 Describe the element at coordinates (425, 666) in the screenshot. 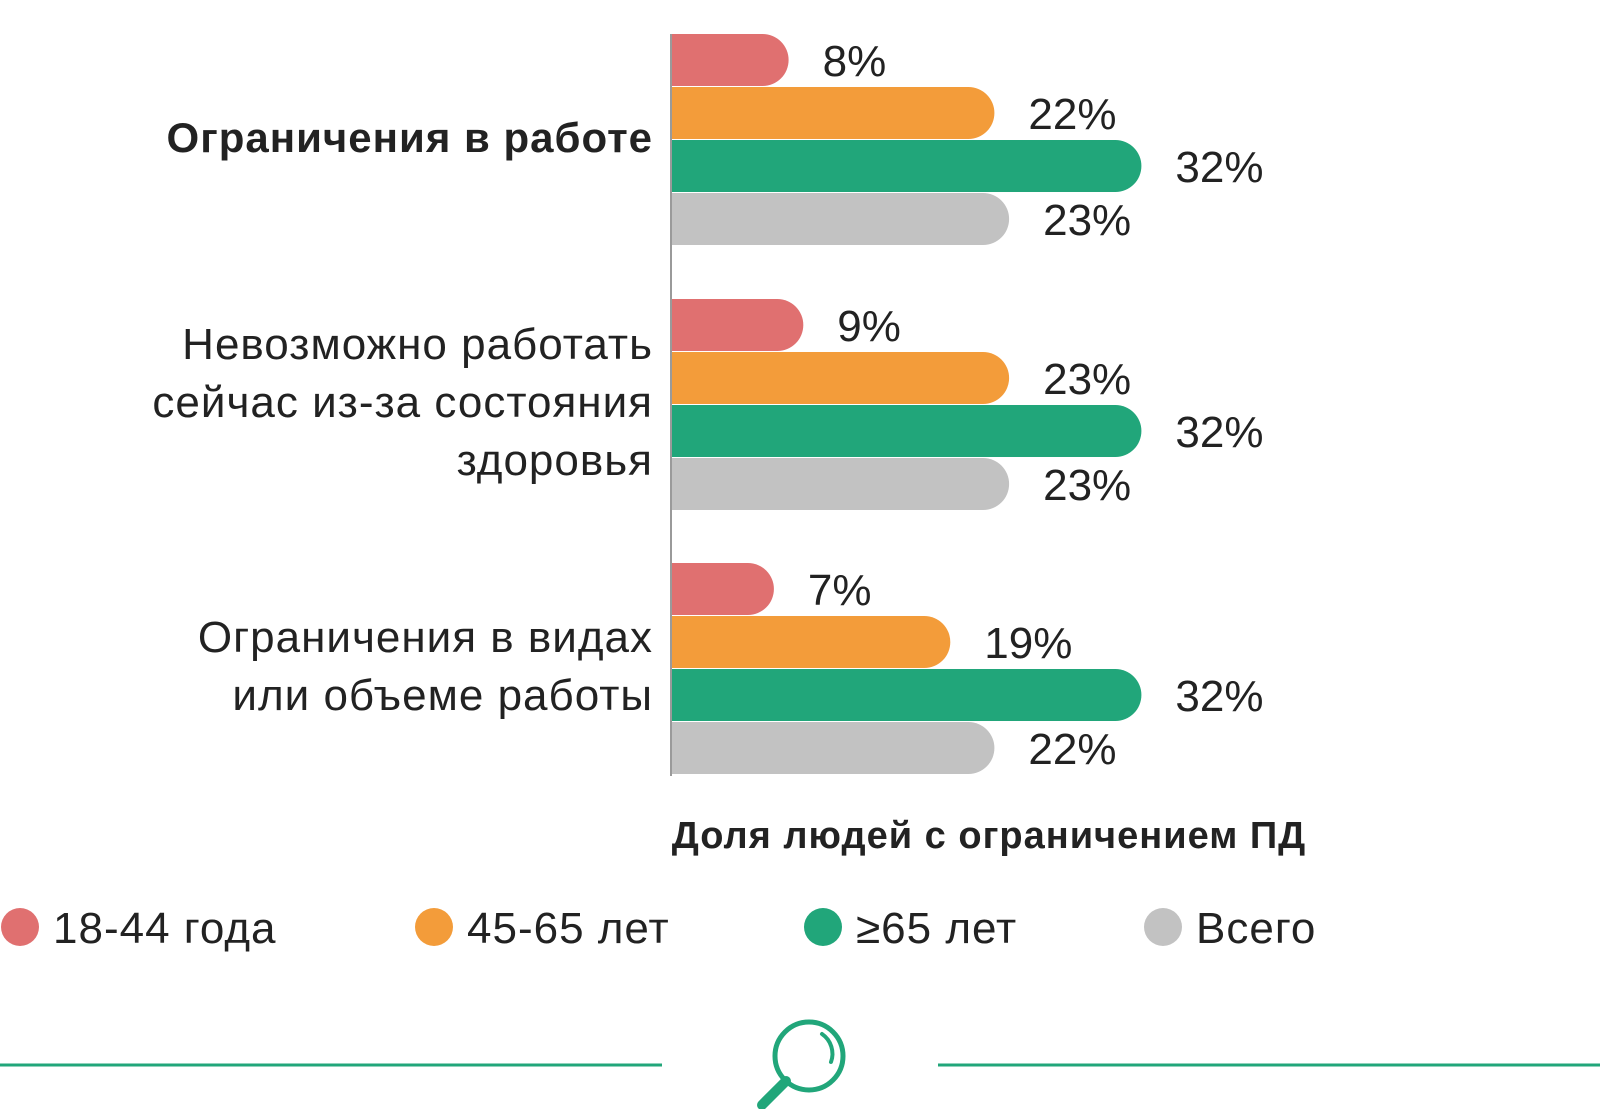

I see `category-label-2: Ограничения в видах или объеме работы` at that location.